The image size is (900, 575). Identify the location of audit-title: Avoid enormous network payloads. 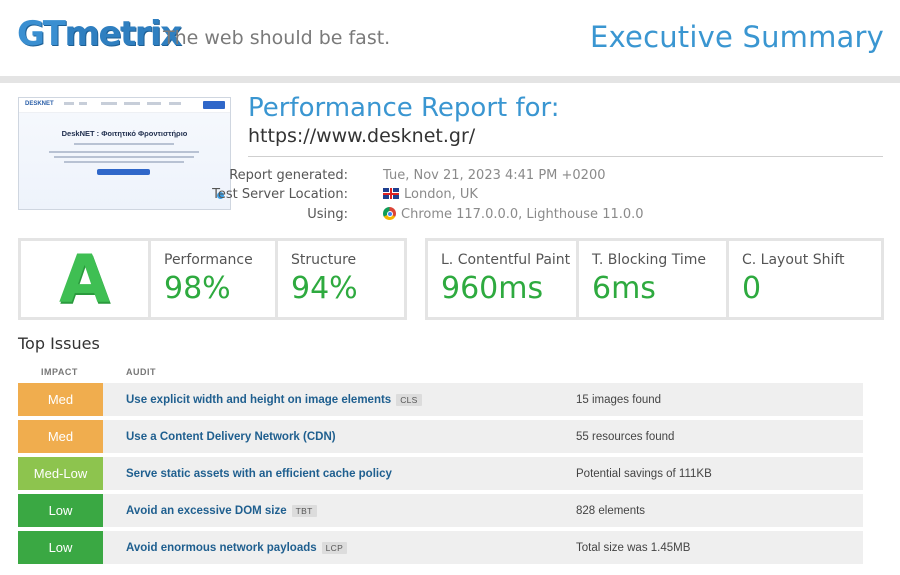
(221, 547).